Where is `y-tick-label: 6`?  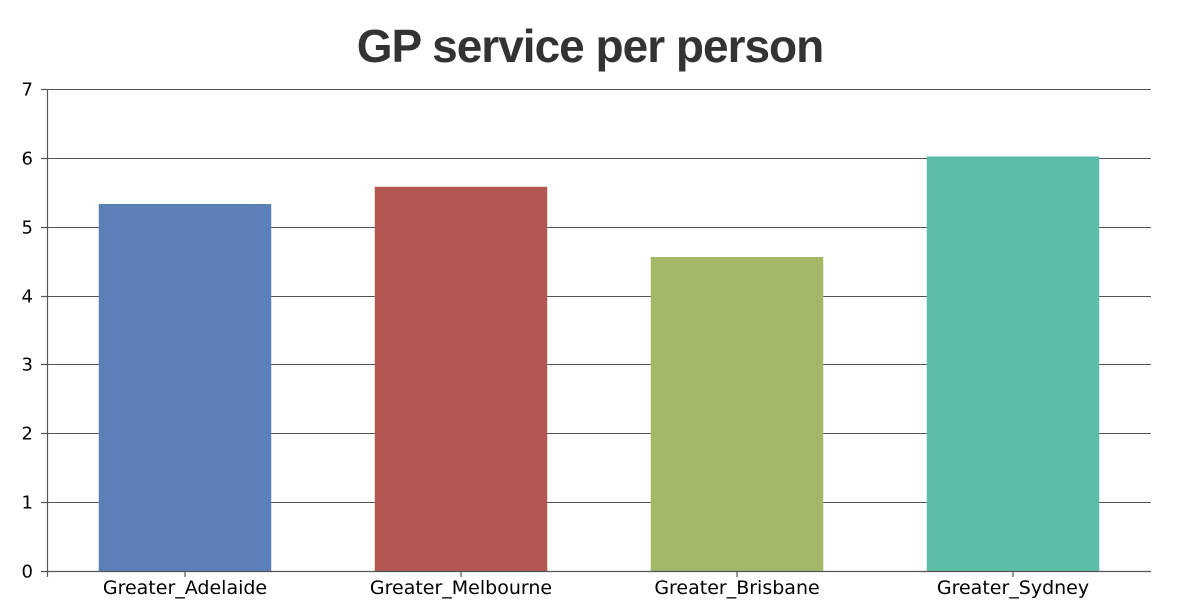 y-tick-label: 6 is located at coordinates (27, 159).